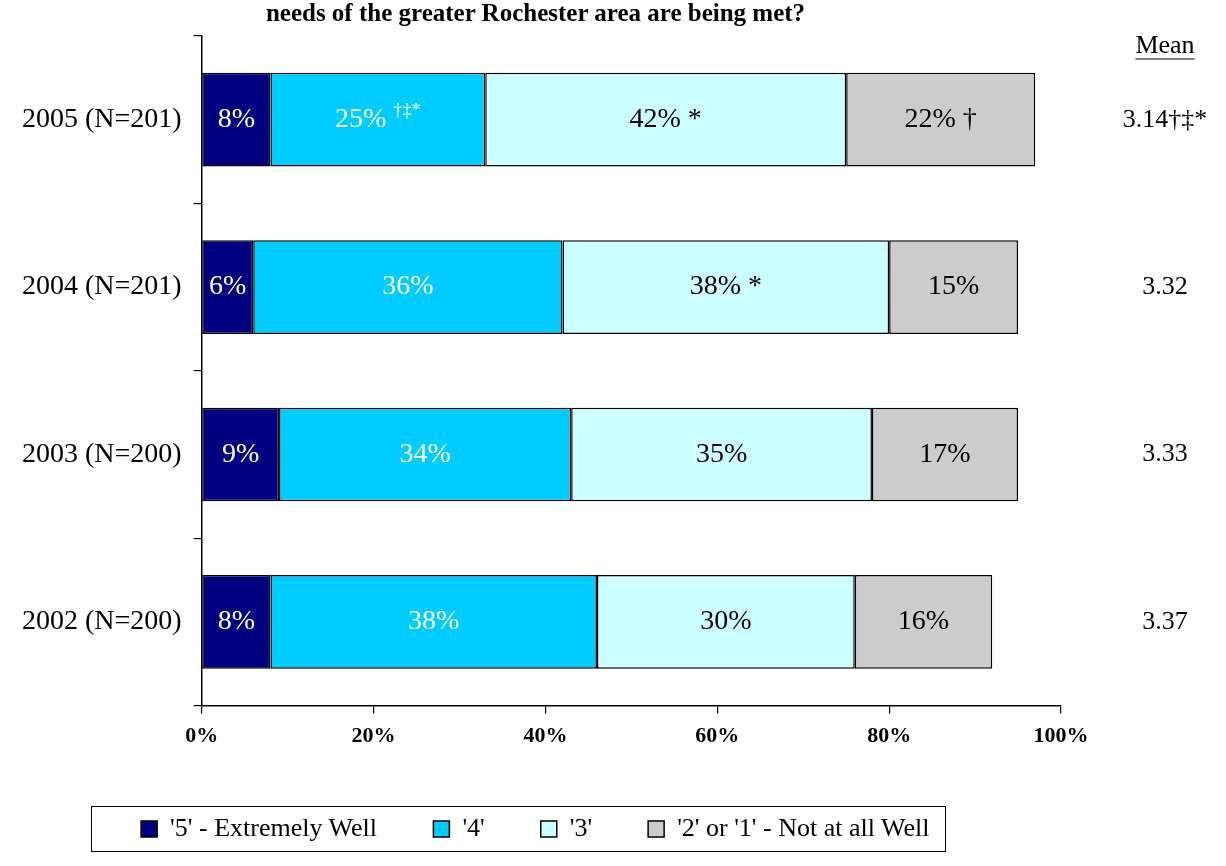 The width and height of the screenshot is (1226, 866). I want to click on data-label: 34%, so click(425, 452).